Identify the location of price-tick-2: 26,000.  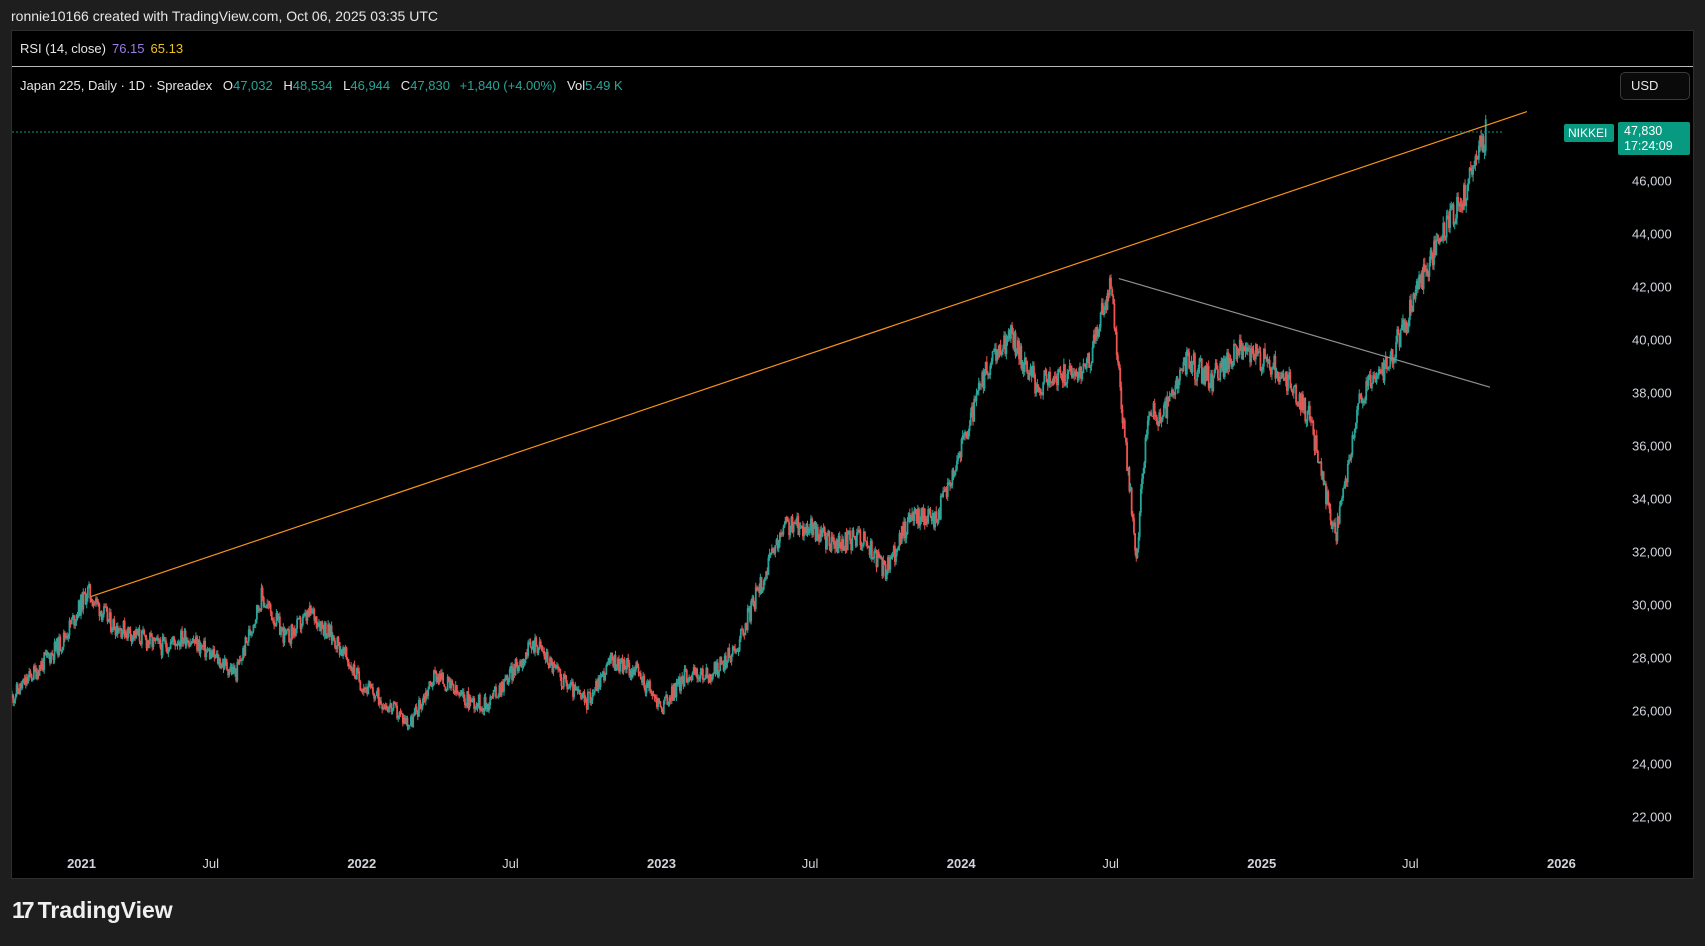
(1652, 711).